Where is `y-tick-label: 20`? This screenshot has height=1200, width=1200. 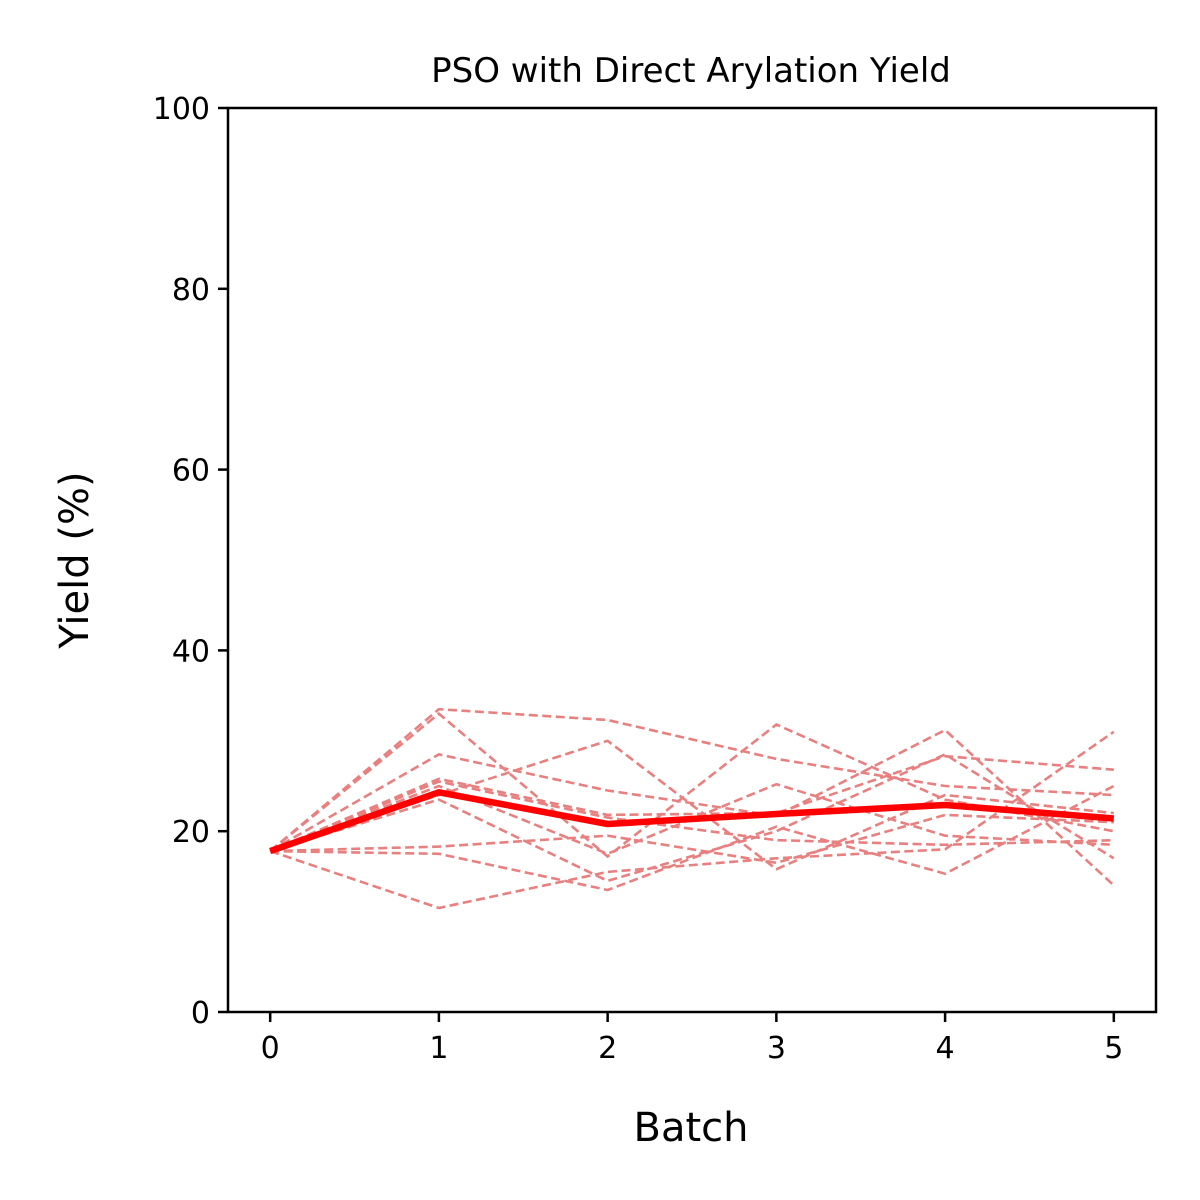 y-tick-label: 20 is located at coordinates (191, 832).